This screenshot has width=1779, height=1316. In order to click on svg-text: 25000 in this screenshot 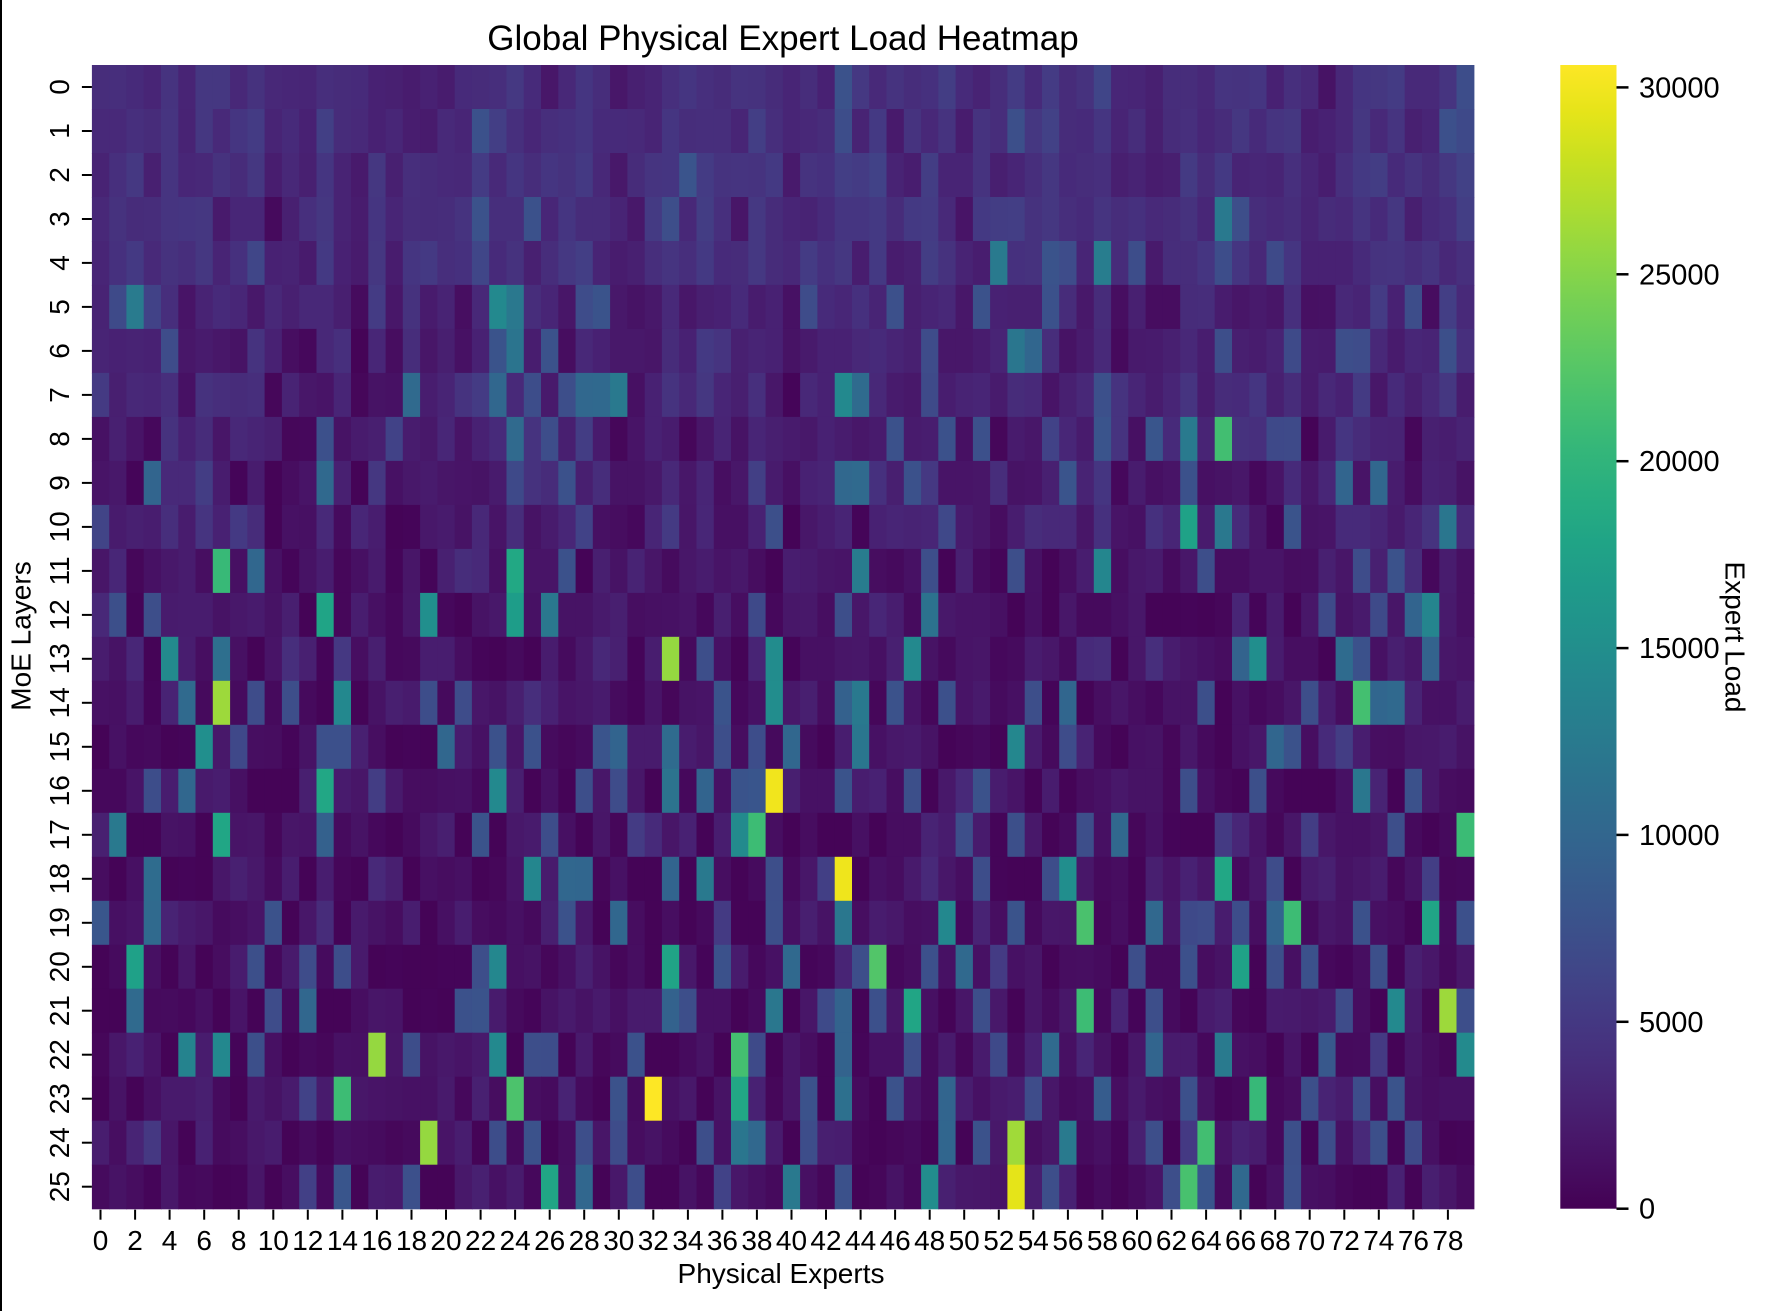, I will do `click(1679, 275)`.